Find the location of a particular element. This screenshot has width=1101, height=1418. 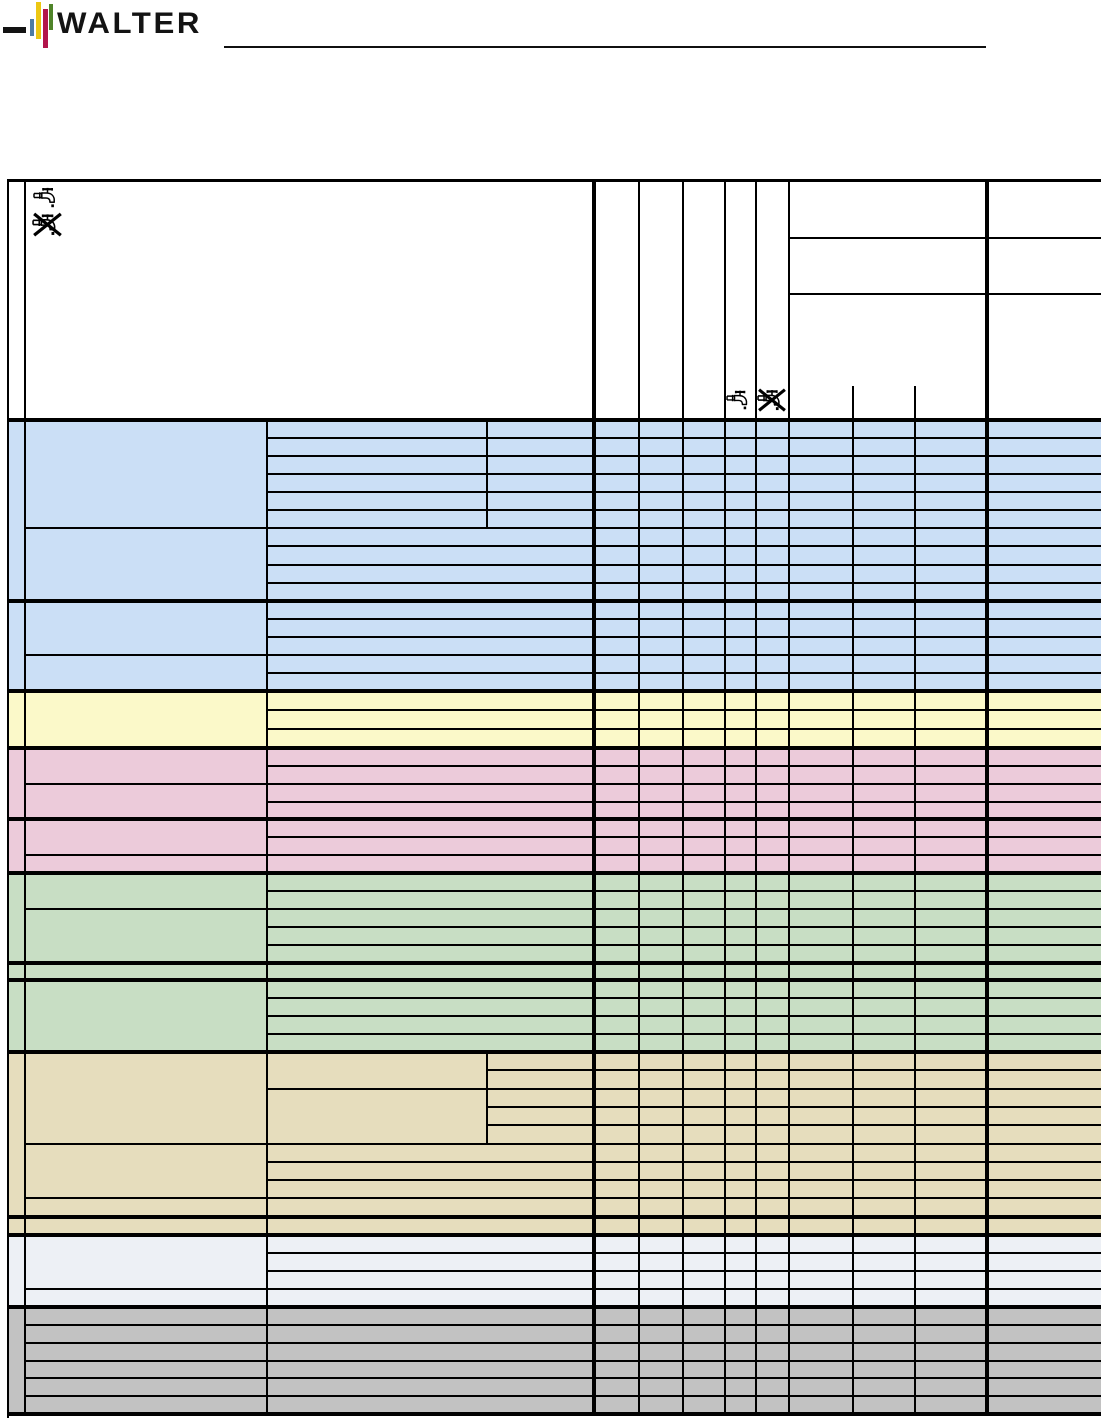

logo-red-bar-icon is located at coordinates (45, 28).